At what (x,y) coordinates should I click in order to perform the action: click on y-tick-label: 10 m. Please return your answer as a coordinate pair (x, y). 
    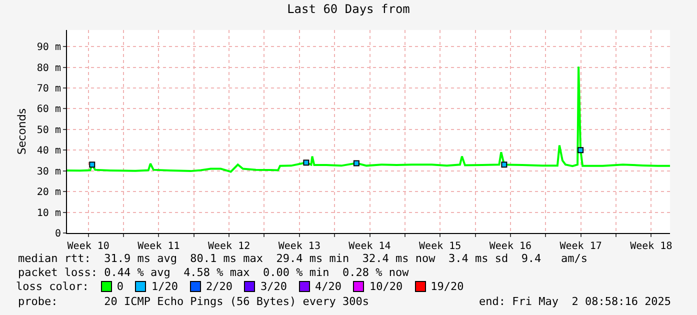
    Looking at the image, I should click on (48, 213).